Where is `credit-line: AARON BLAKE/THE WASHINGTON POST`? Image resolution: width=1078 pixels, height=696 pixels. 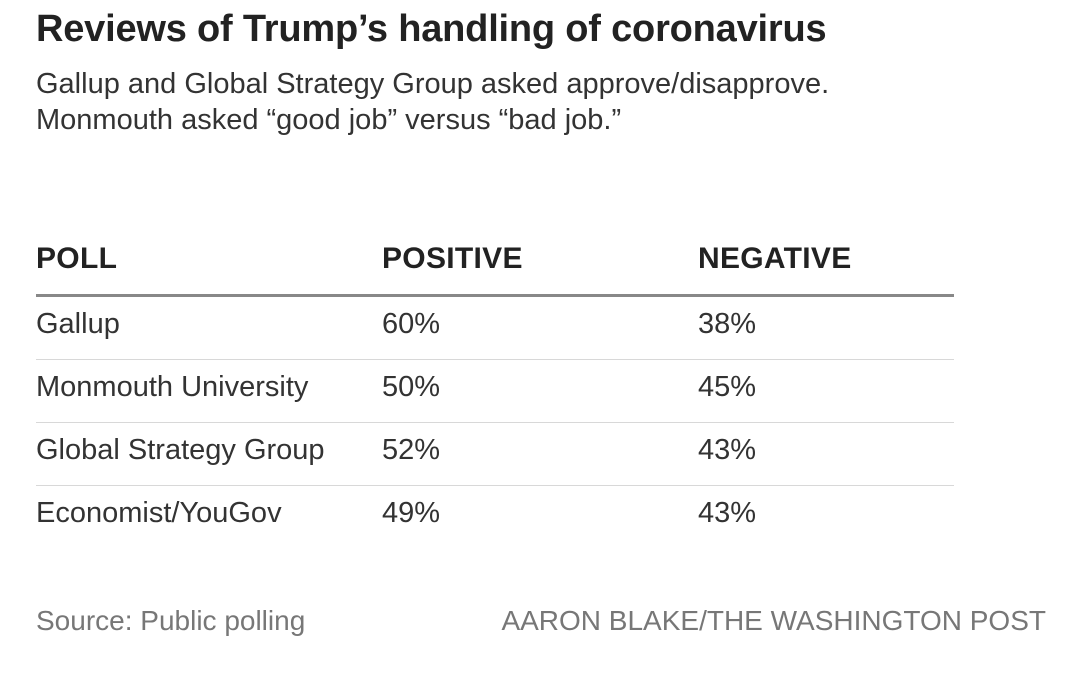 credit-line: AARON BLAKE/THE WASHINGTON POST is located at coordinates (773, 620).